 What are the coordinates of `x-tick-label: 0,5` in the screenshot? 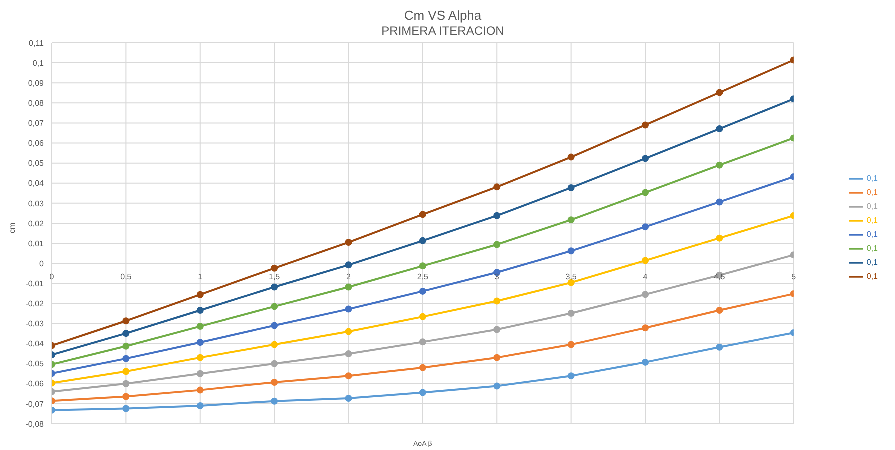 It's located at (126, 277).